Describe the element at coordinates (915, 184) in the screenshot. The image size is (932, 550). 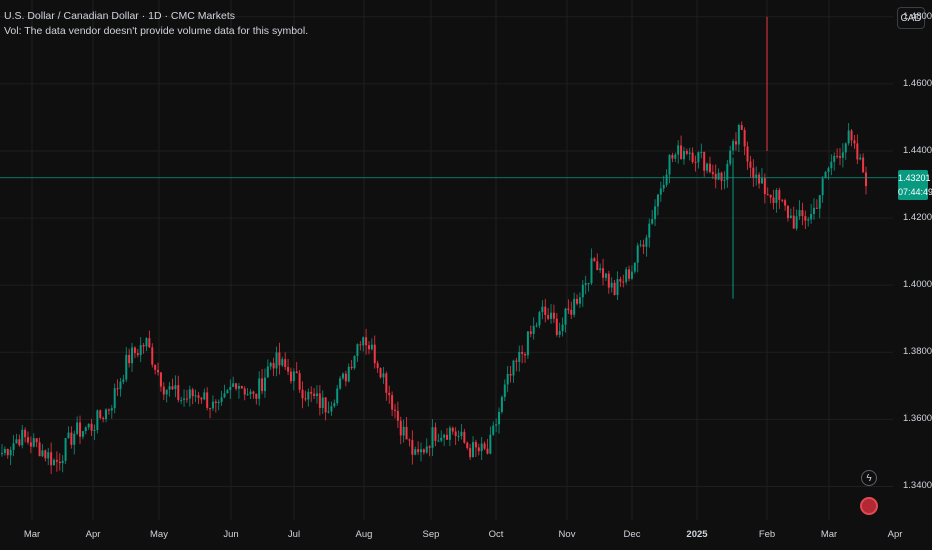
I see `last-price-tag: 1.43201 07:44:49` at that location.